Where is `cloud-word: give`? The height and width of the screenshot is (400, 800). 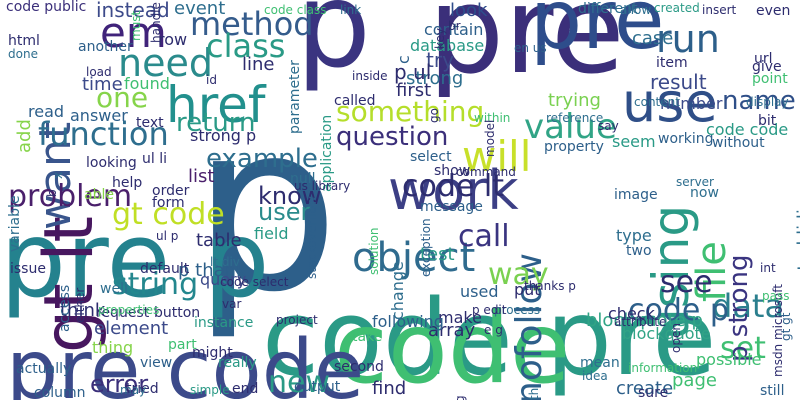 cloud-word: give is located at coordinates (767, 67).